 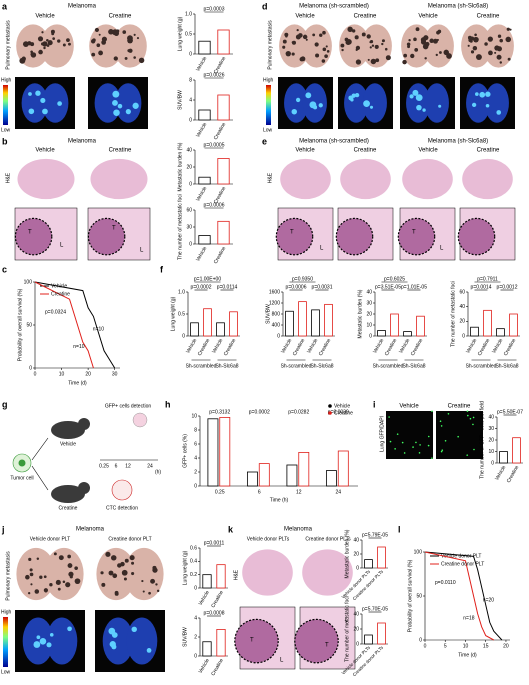 I want to click on p-value: p=1.01E-05, so click(x=414, y=287).